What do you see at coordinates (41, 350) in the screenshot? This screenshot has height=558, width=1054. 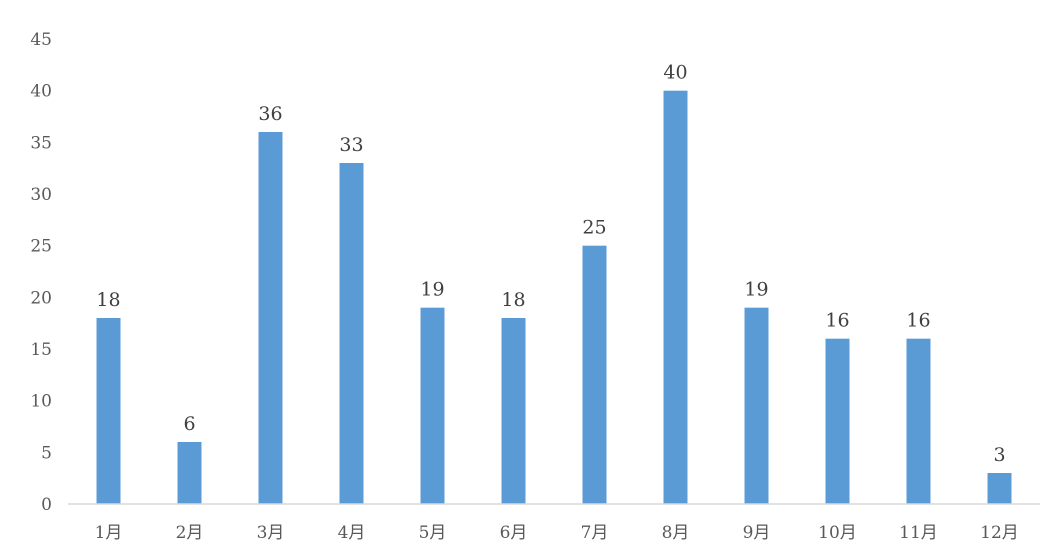 I see `y-tick-label: 15` at bounding box center [41, 350].